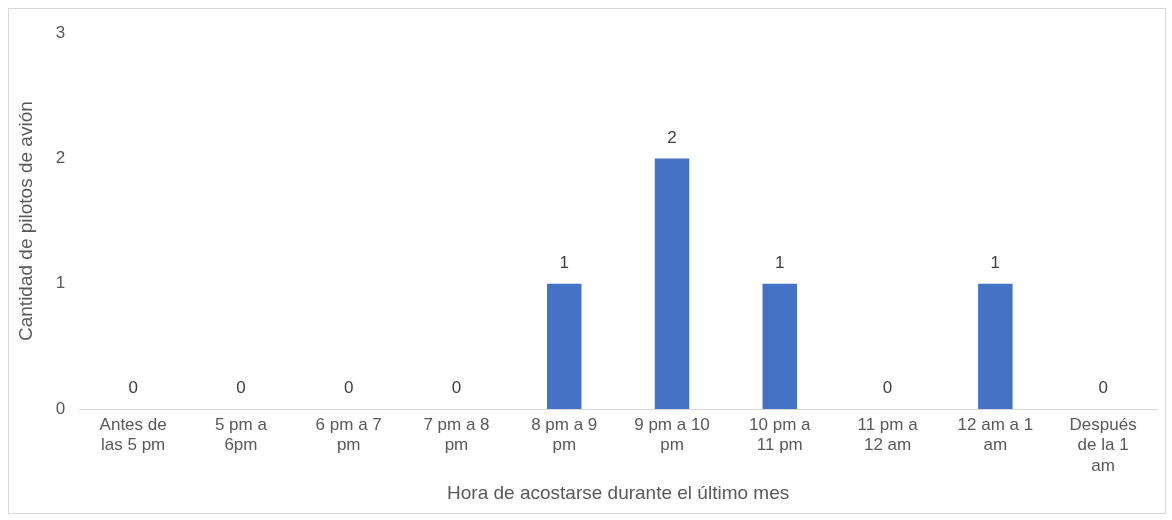  Describe the element at coordinates (1103, 444) in the screenshot. I see `x-tick-label: Después de la 1 am` at that location.